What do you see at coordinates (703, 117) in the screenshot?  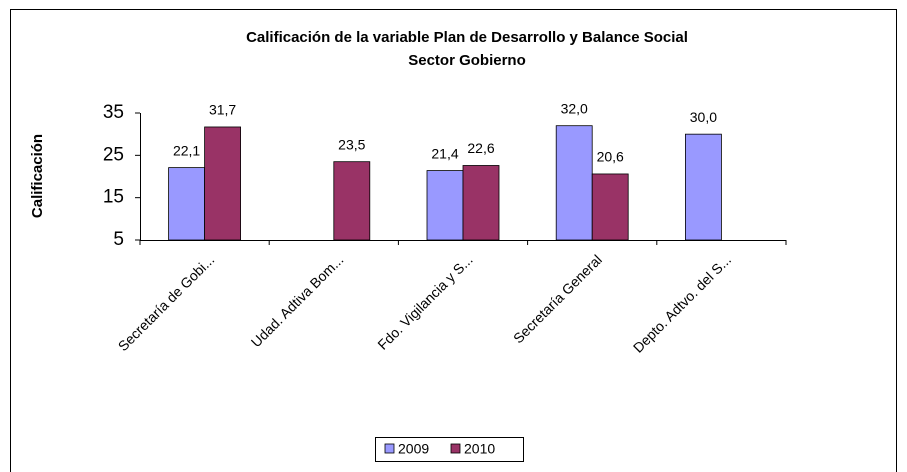 I see `value-label: 30,0` at bounding box center [703, 117].